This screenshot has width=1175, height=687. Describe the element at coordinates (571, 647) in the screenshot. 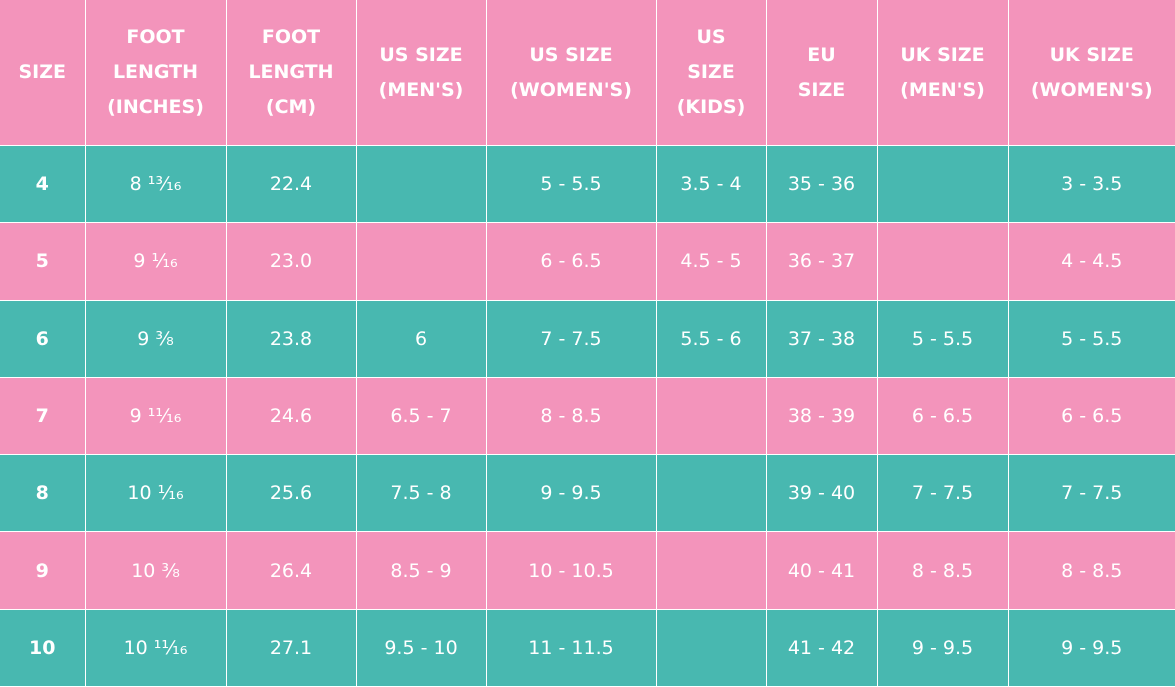

I see `table-cell: 11 - 11.5` at that location.